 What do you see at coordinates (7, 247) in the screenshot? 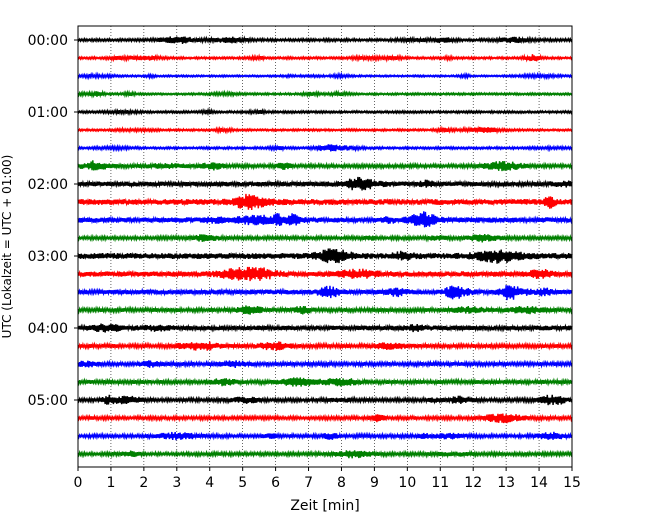
I see `y-axis-title: UTC (Lokalzeit = UTC + 01:00)` at bounding box center [7, 247].